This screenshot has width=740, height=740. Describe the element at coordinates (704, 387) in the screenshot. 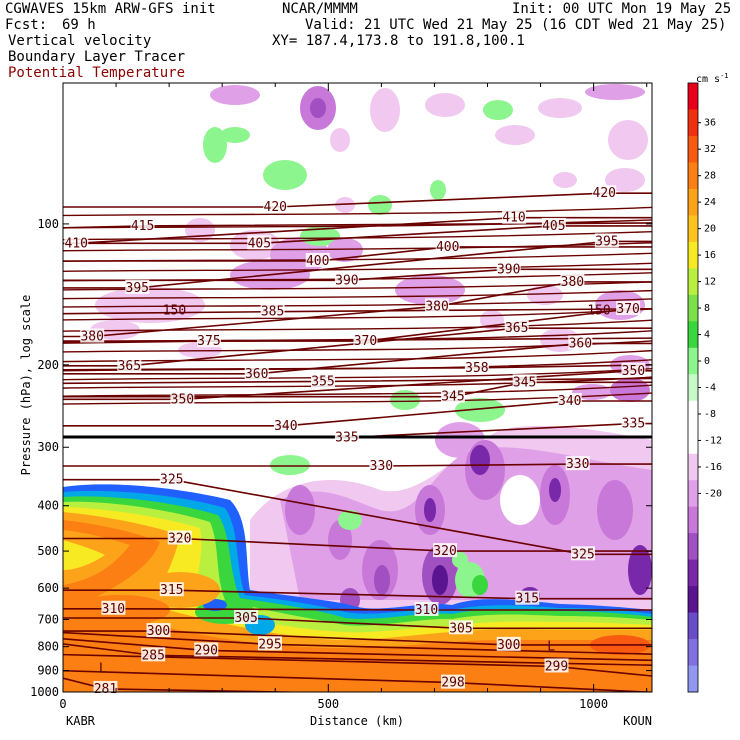

I see `colorbar: 36 32 28 24 20 16 12 8 4 0 -4 -8 -12 -16 -20` at that location.